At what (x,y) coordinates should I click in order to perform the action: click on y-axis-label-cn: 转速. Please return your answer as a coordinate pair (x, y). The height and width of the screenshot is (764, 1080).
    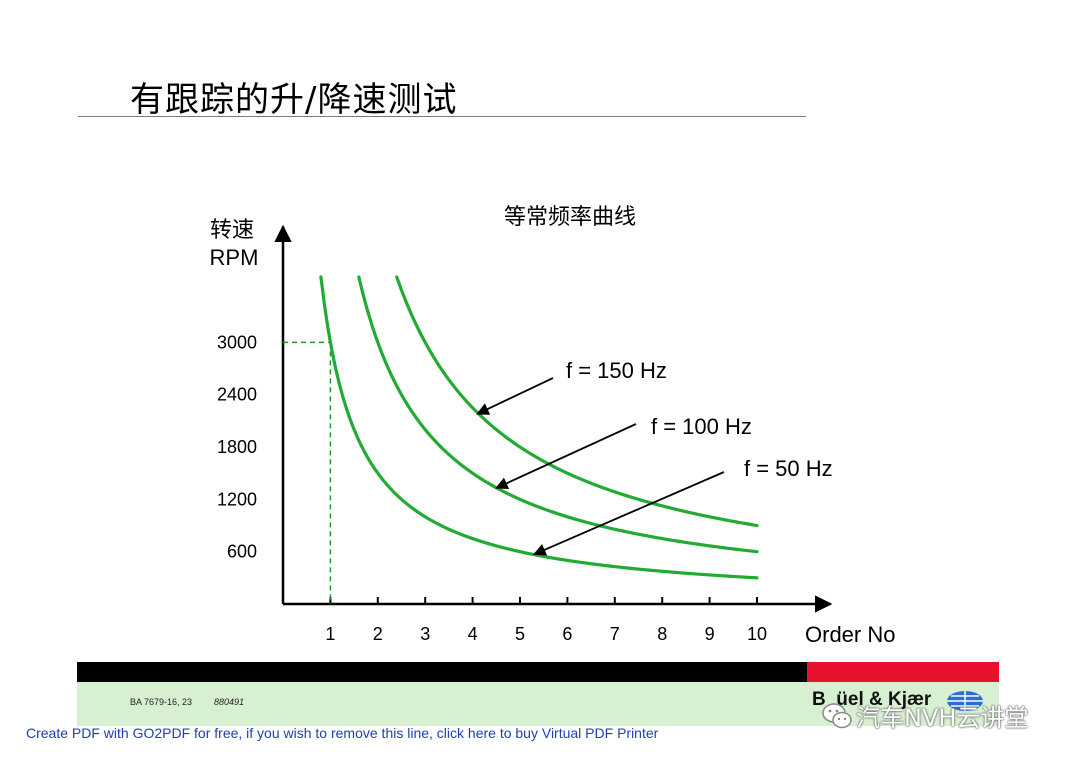
    Looking at the image, I should click on (232, 230).